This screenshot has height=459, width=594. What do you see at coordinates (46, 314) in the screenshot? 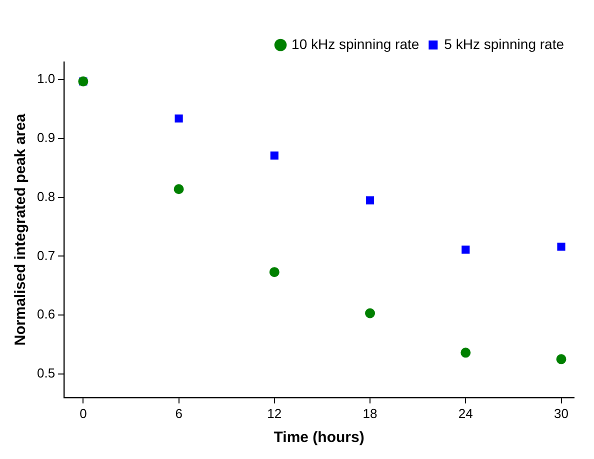
I see `y-tick-label: 0.6` at bounding box center [46, 314].